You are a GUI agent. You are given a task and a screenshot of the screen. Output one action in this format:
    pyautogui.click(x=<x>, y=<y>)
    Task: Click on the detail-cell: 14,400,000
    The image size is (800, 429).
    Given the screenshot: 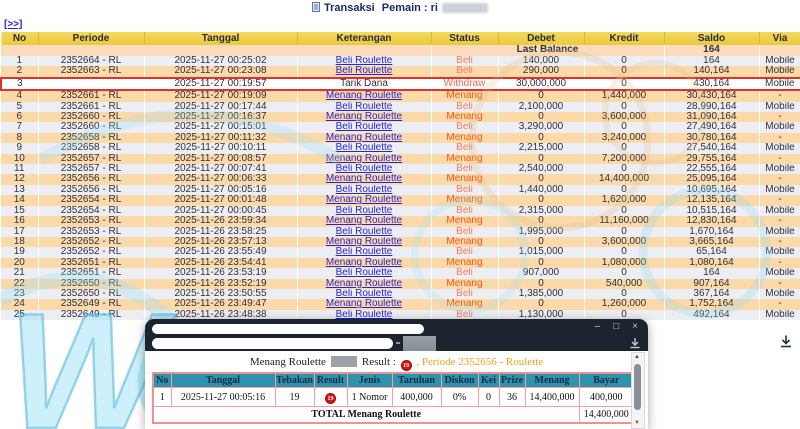 What is the action you would take?
    pyautogui.click(x=552, y=397)
    